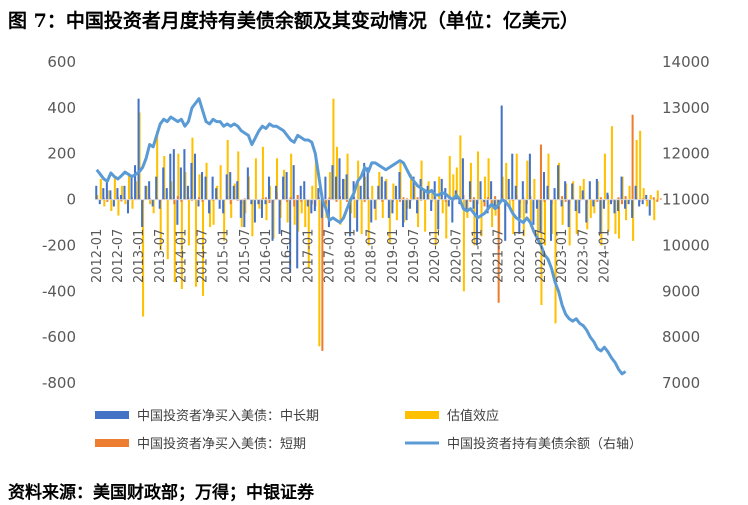 Image resolution: width=748 pixels, height=505 pixels. I want to click on x-tick-label: 2018-01, so click(351, 256).